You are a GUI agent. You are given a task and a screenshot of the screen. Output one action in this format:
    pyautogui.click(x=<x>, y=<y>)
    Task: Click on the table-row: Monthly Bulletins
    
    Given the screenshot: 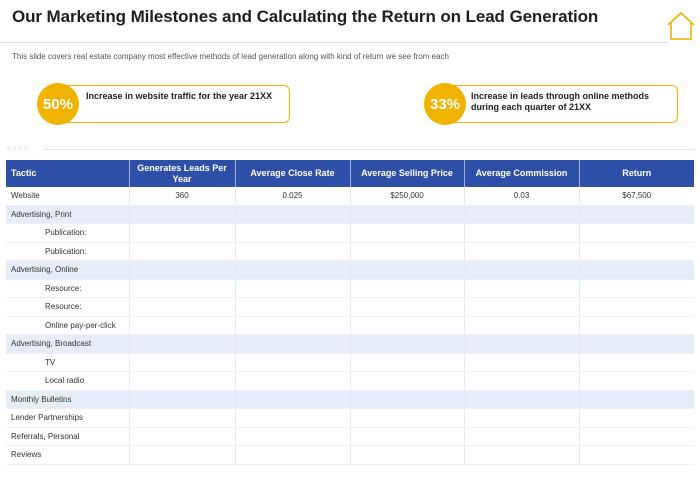 What is the action you would take?
    pyautogui.click(x=350, y=399)
    